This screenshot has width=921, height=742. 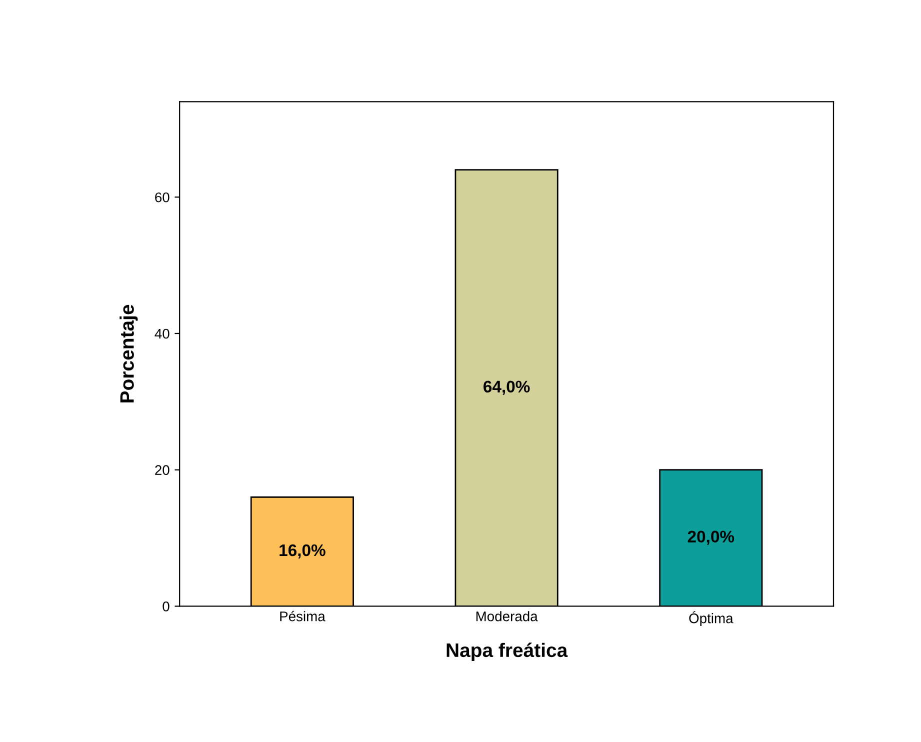 I want to click on y-tick-label: 0, so click(x=166, y=607).